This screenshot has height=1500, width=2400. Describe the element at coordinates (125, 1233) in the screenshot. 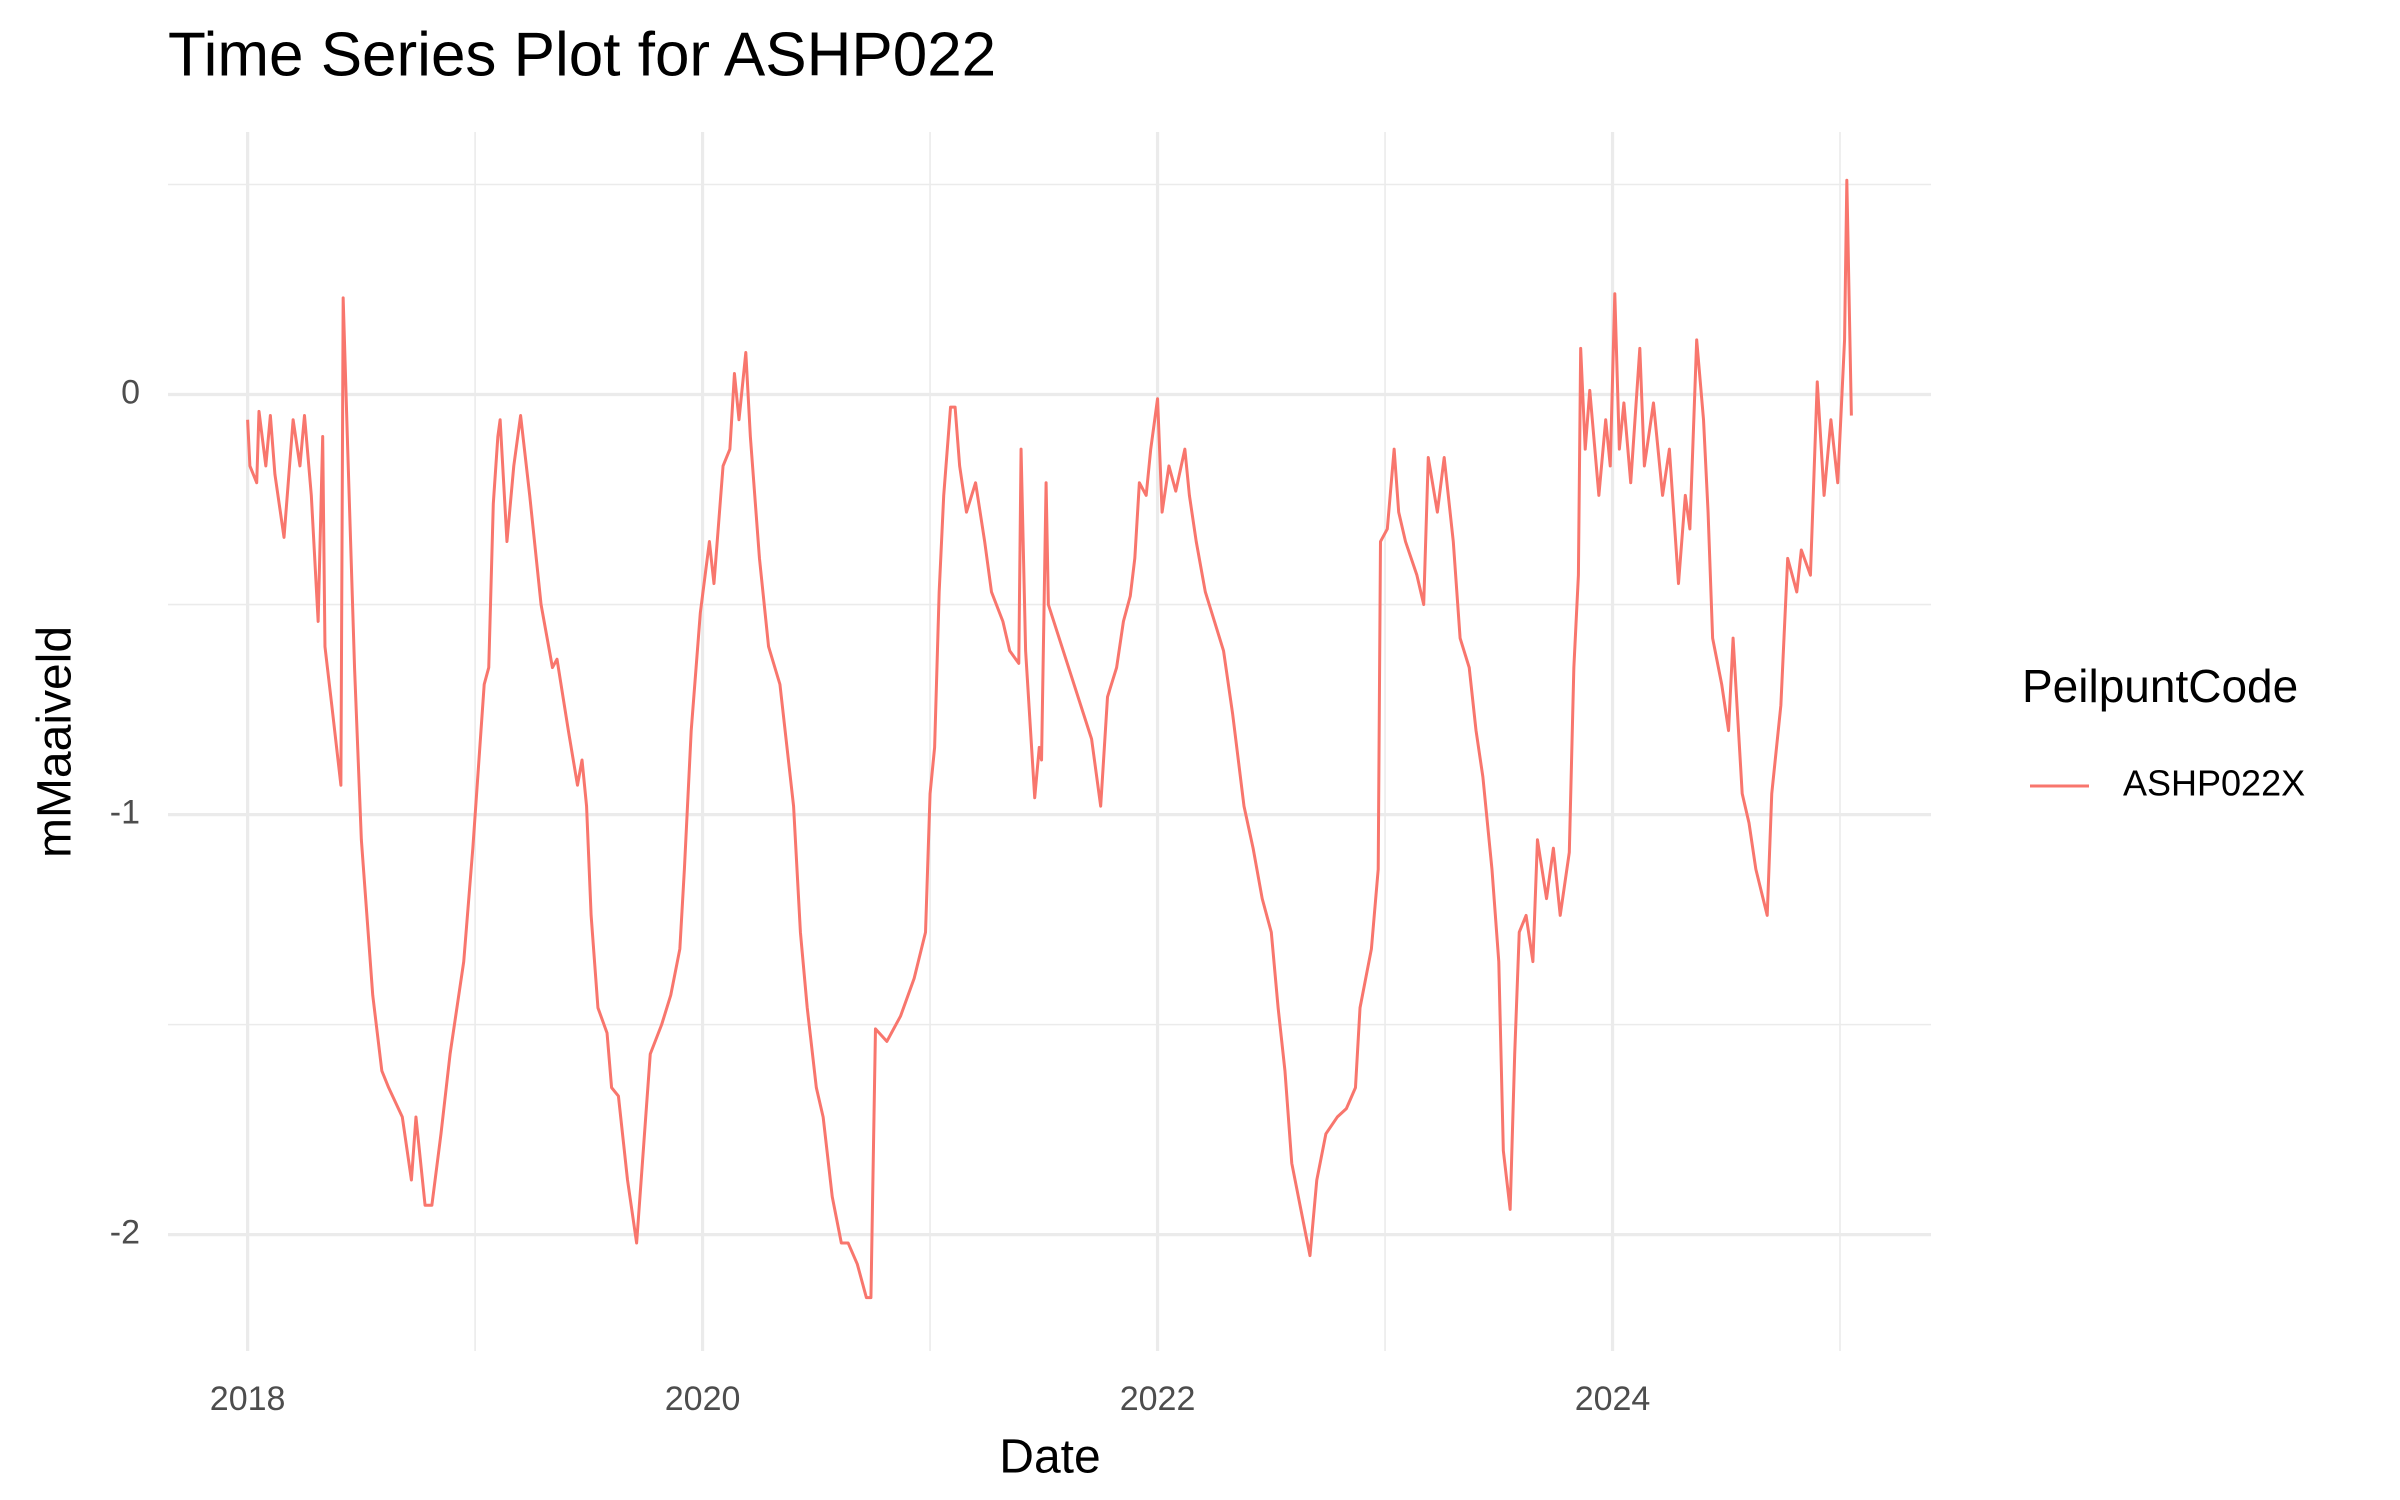

I see `y-tick-label: -2` at that location.